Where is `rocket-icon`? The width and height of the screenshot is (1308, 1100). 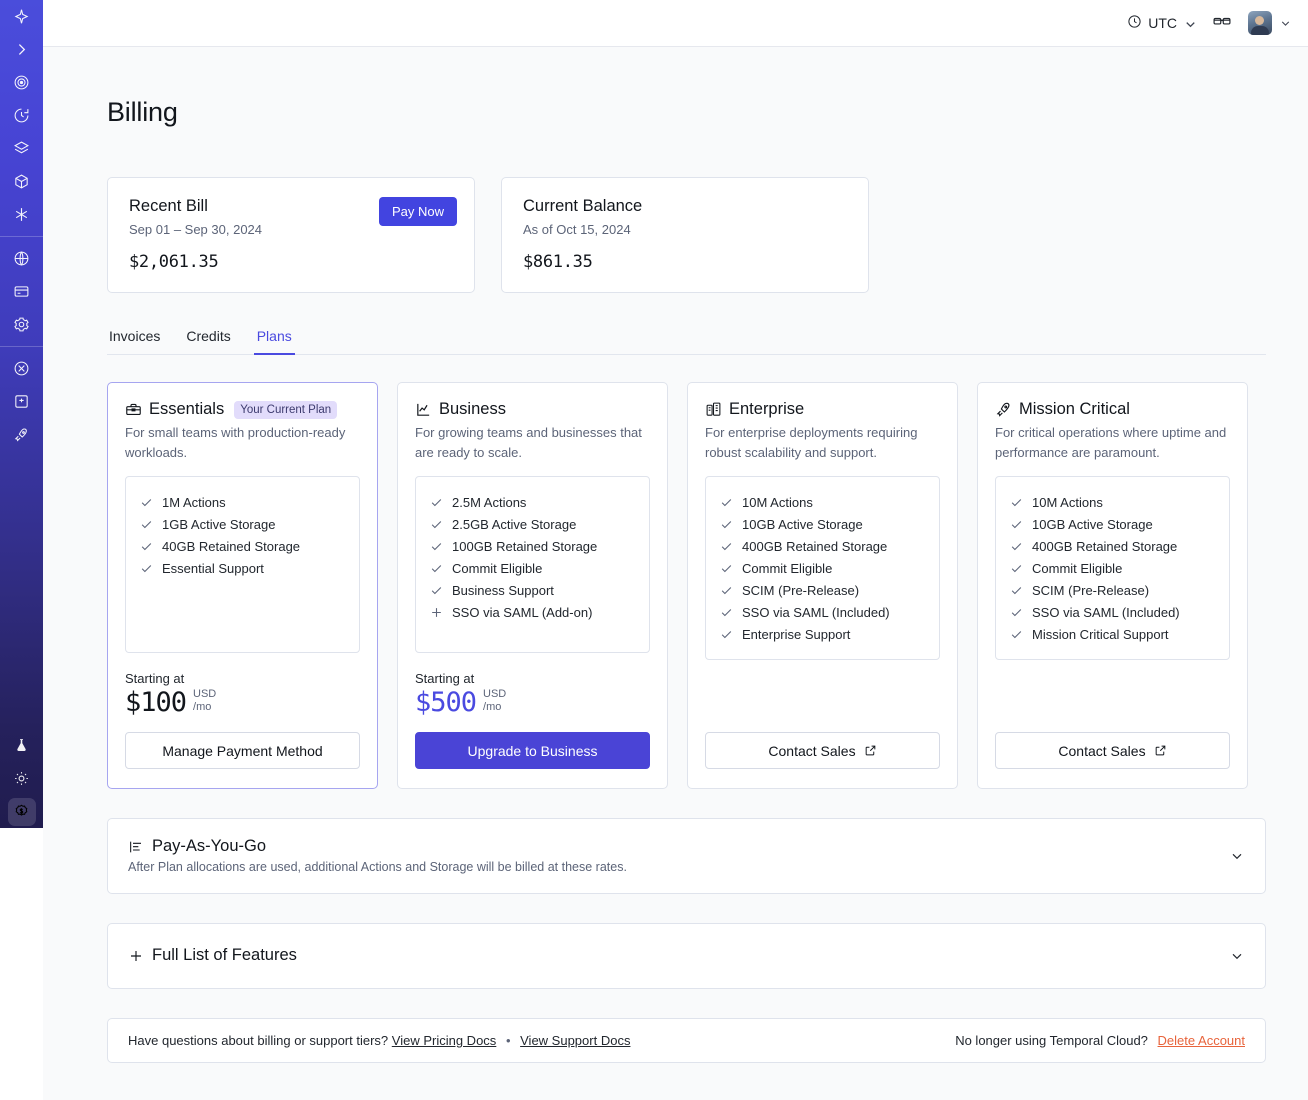 rocket-icon is located at coordinates (22, 435).